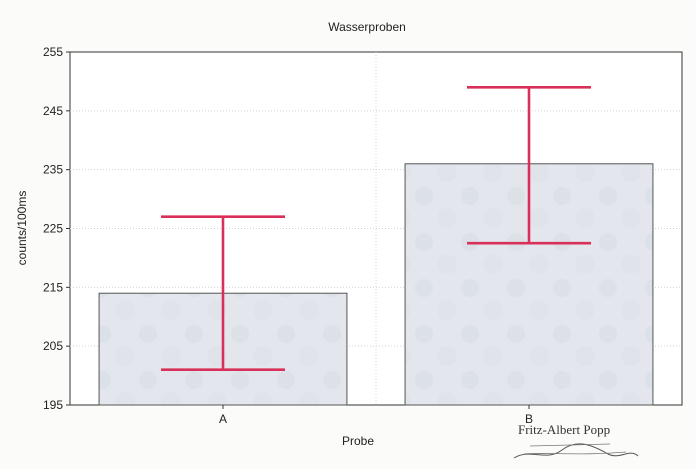 The image size is (696, 469). What do you see at coordinates (358, 441) in the screenshot?
I see `x-axis-label: Probe` at bounding box center [358, 441].